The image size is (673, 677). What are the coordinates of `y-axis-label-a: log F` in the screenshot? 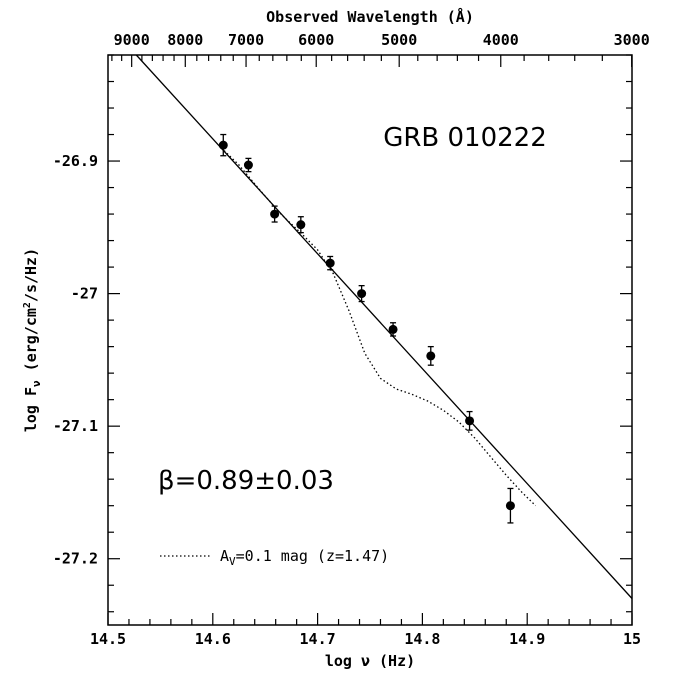 It's located at (31, 409).